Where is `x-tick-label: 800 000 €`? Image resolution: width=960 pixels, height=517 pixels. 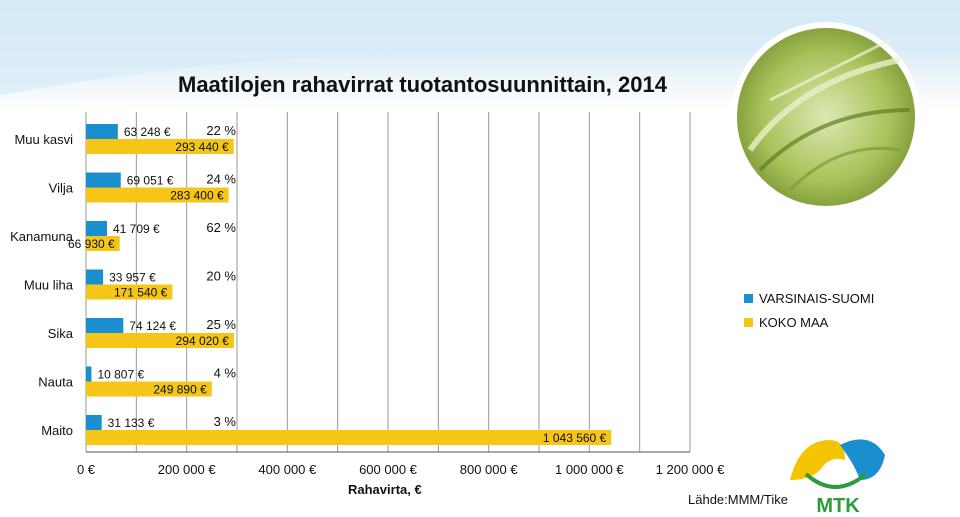
x-tick-label: 800 000 € is located at coordinates (489, 469).